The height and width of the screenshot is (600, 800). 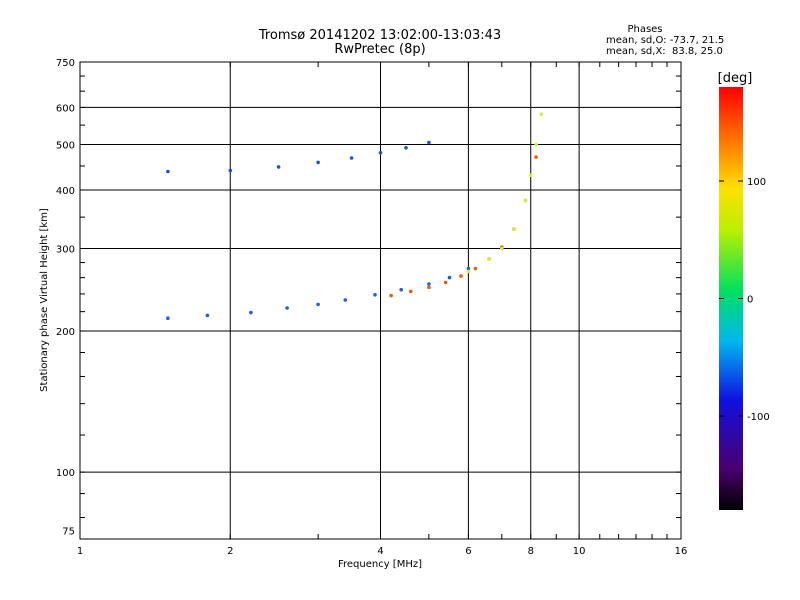 What do you see at coordinates (758, 417) in the screenshot?
I see `colorbar-tick-label: -100` at bounding box center [758, 417].